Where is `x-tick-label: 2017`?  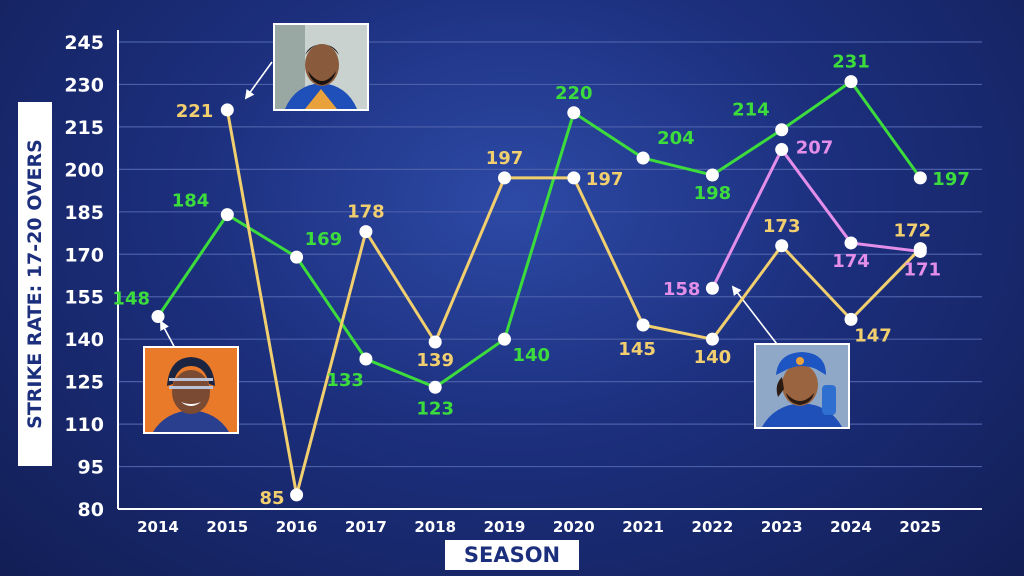
x-tick-label: 2017 is located at coordinates (366, 527).